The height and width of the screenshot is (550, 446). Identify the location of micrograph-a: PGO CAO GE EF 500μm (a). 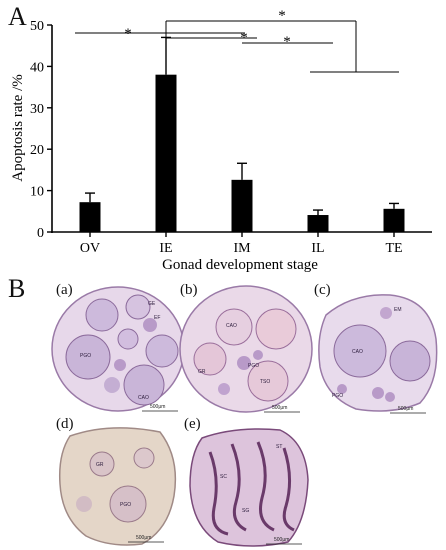
(120, 351).